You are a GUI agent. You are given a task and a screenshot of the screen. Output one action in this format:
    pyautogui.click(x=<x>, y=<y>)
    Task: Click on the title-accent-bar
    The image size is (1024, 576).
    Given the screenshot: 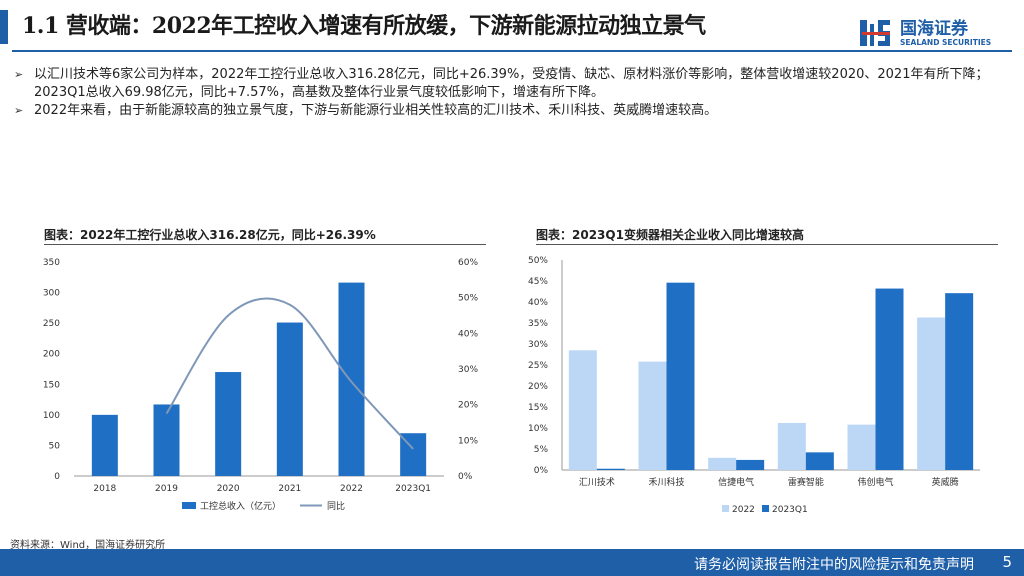 What is the action you would take?
    pyautogui.click(x=4, y=27)
    